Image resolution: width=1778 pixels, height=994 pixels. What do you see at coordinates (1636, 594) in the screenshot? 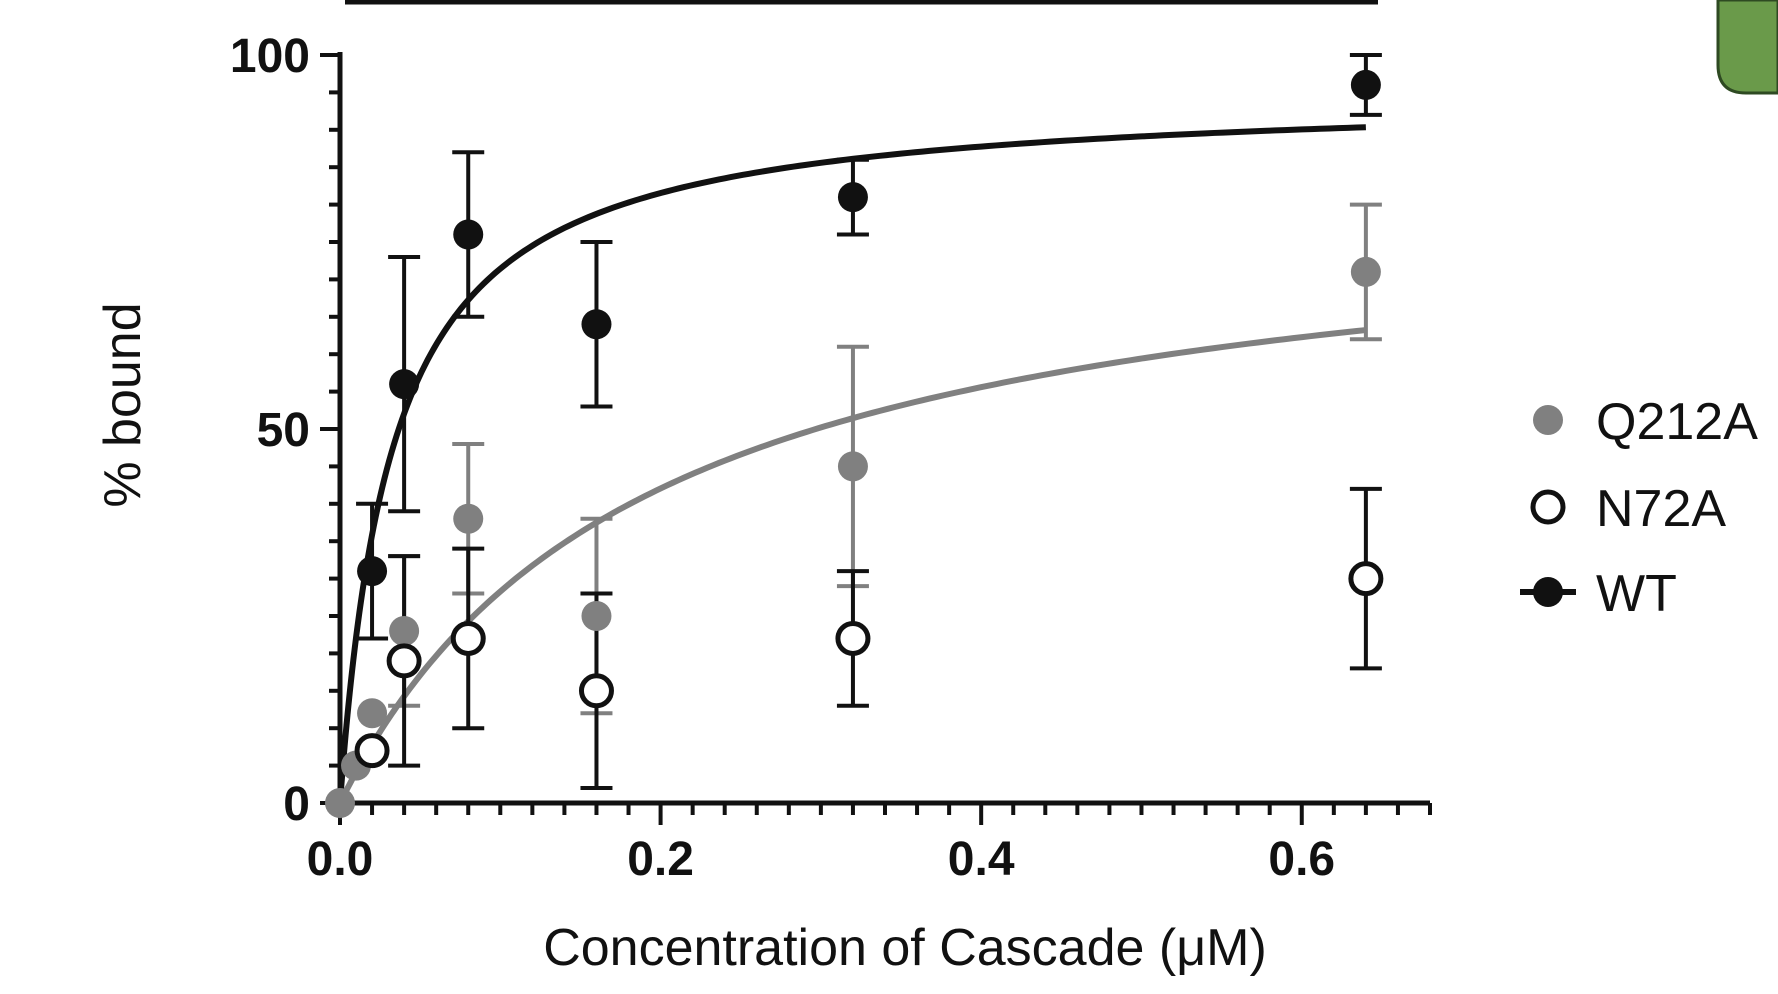
I see `legend-label-wt: WT` at bounding box center [1636, 594].